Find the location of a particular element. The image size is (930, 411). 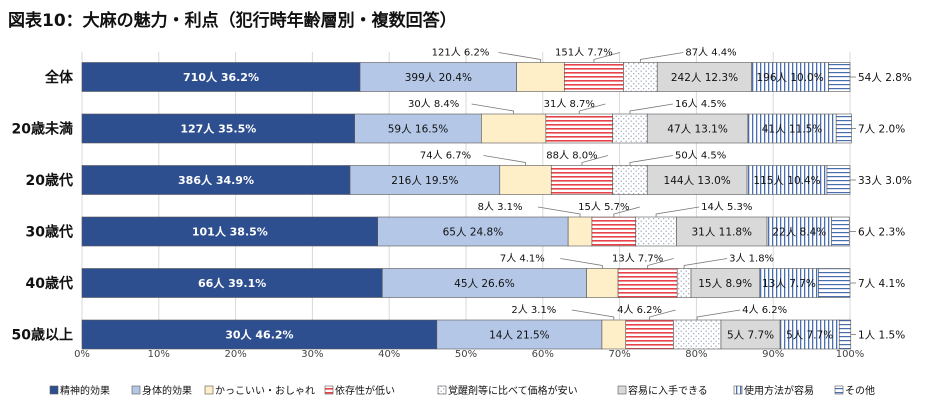

data-label: 59人 16.5% is located at coordinates (418, 130).